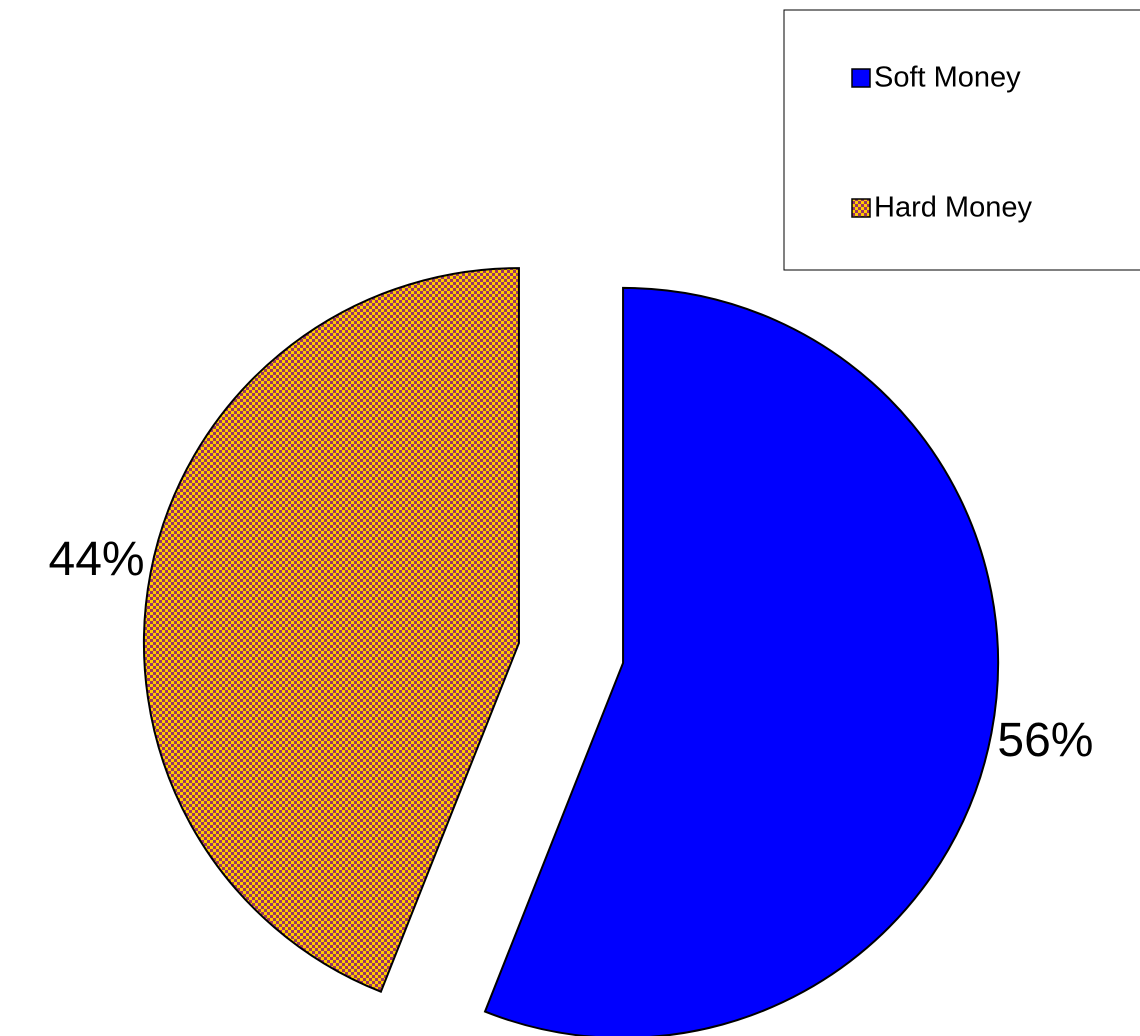 The image size is (1140, 1036). I want to click on data-label: 56%, so click(1045, 740).